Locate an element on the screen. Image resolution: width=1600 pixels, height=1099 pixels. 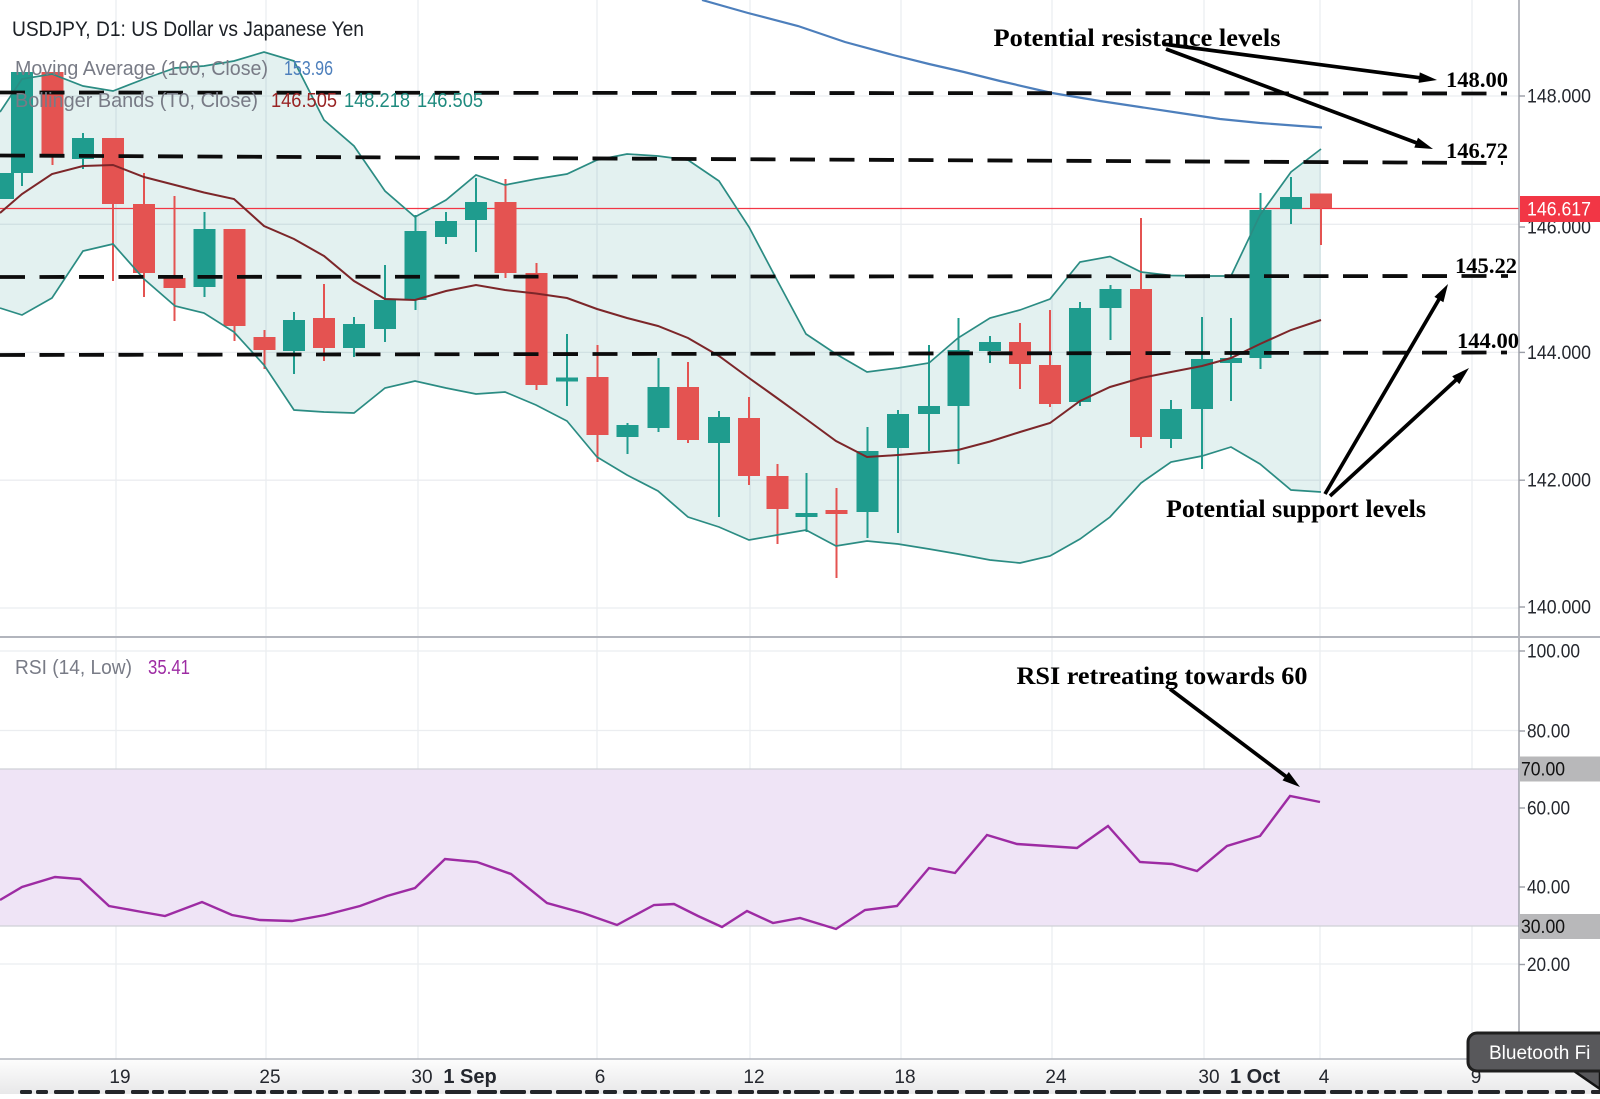
svg-text: 30.00 is located at coordinates (1543, 927).